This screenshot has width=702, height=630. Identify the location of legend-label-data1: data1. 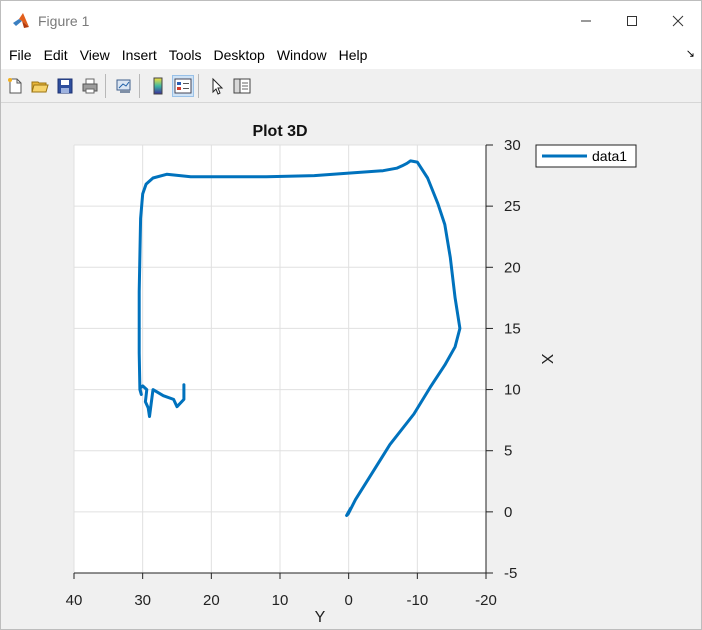
(609, 156).